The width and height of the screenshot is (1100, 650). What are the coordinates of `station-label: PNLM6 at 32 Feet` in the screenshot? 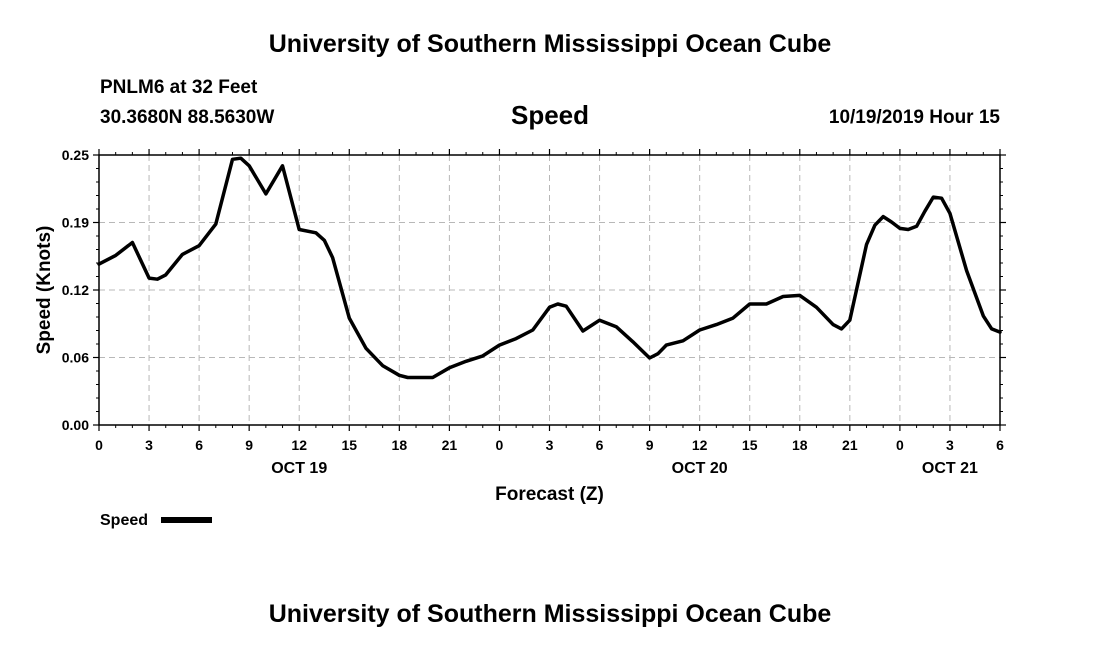 It's located at (179, 87).